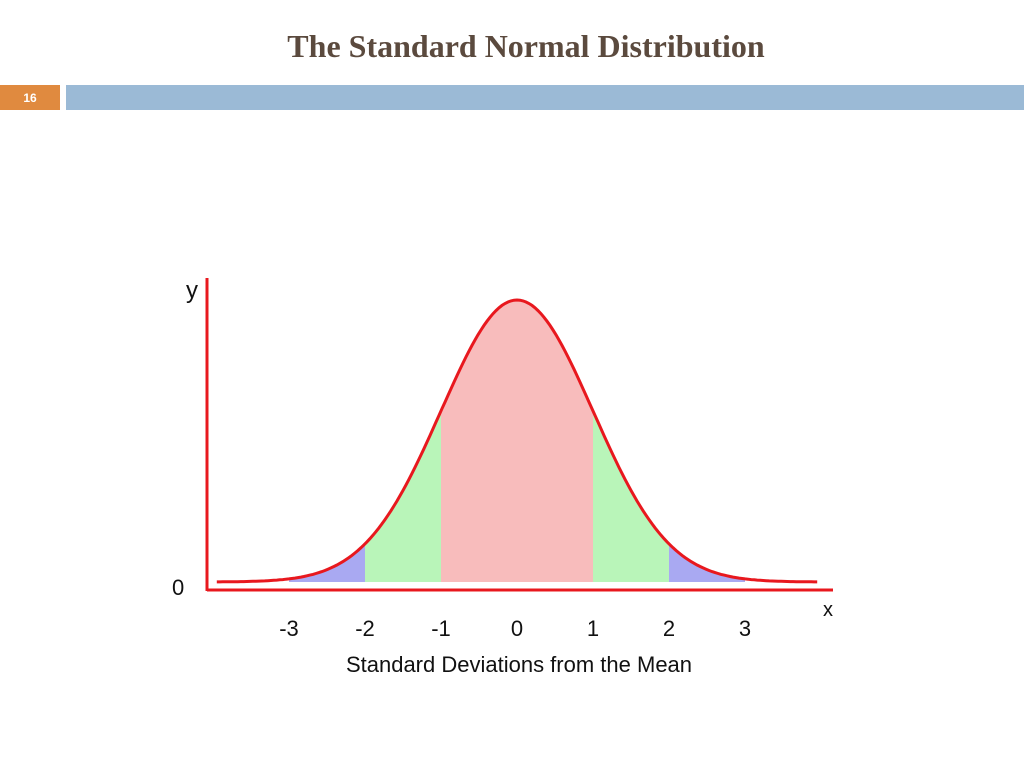  Describe the element at coordinates (745, 628) in the screenshot. I see `x-tick-label: 3` at that location.